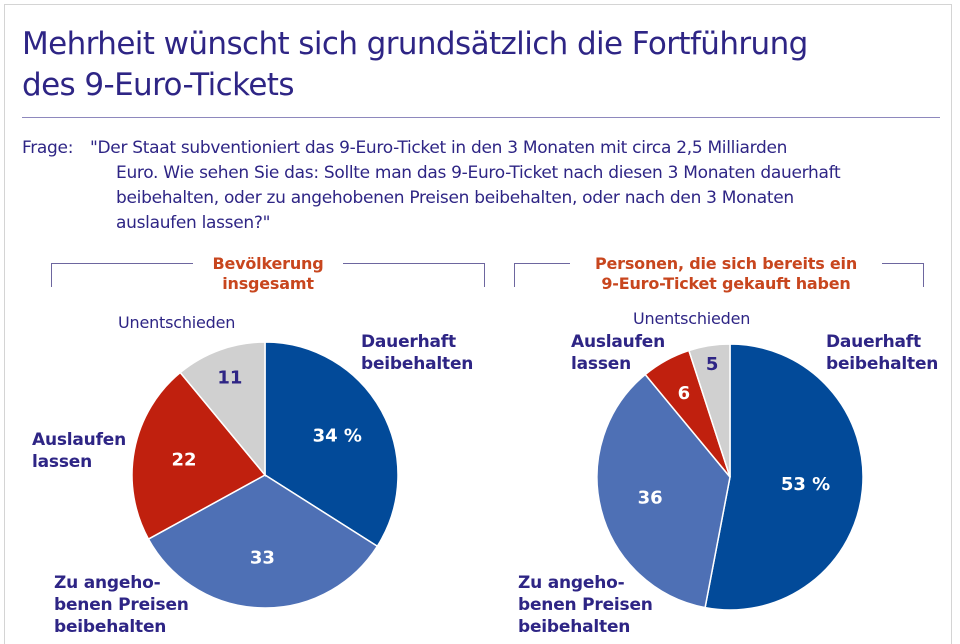 Image resolution: width=960 pixels, height=644 pixels. Describe the element at coordinates (110, 627) in the screenshot. I see `left-label-angehoben-line-3: beibehalten` at that location.